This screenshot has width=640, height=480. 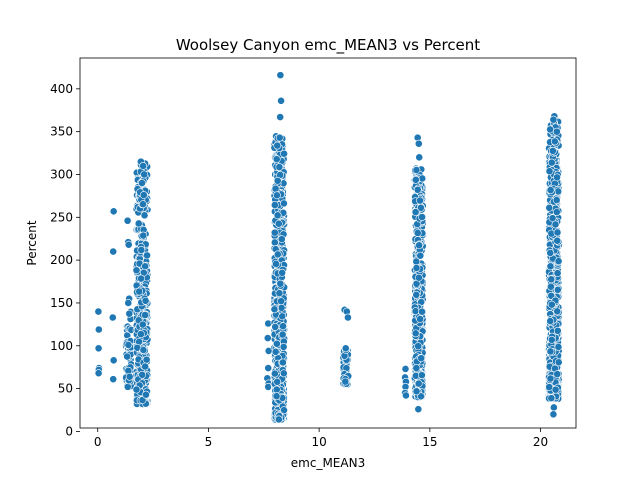 I want to click on y-tick-label: 300, so click(x=61, y=174).